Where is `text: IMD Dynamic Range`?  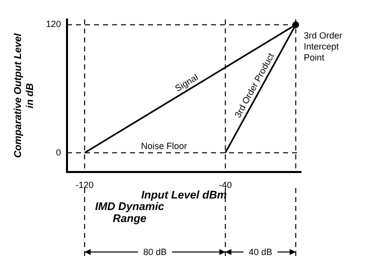 text: IMD Dynamic Range is located at coordinates (129, 213).